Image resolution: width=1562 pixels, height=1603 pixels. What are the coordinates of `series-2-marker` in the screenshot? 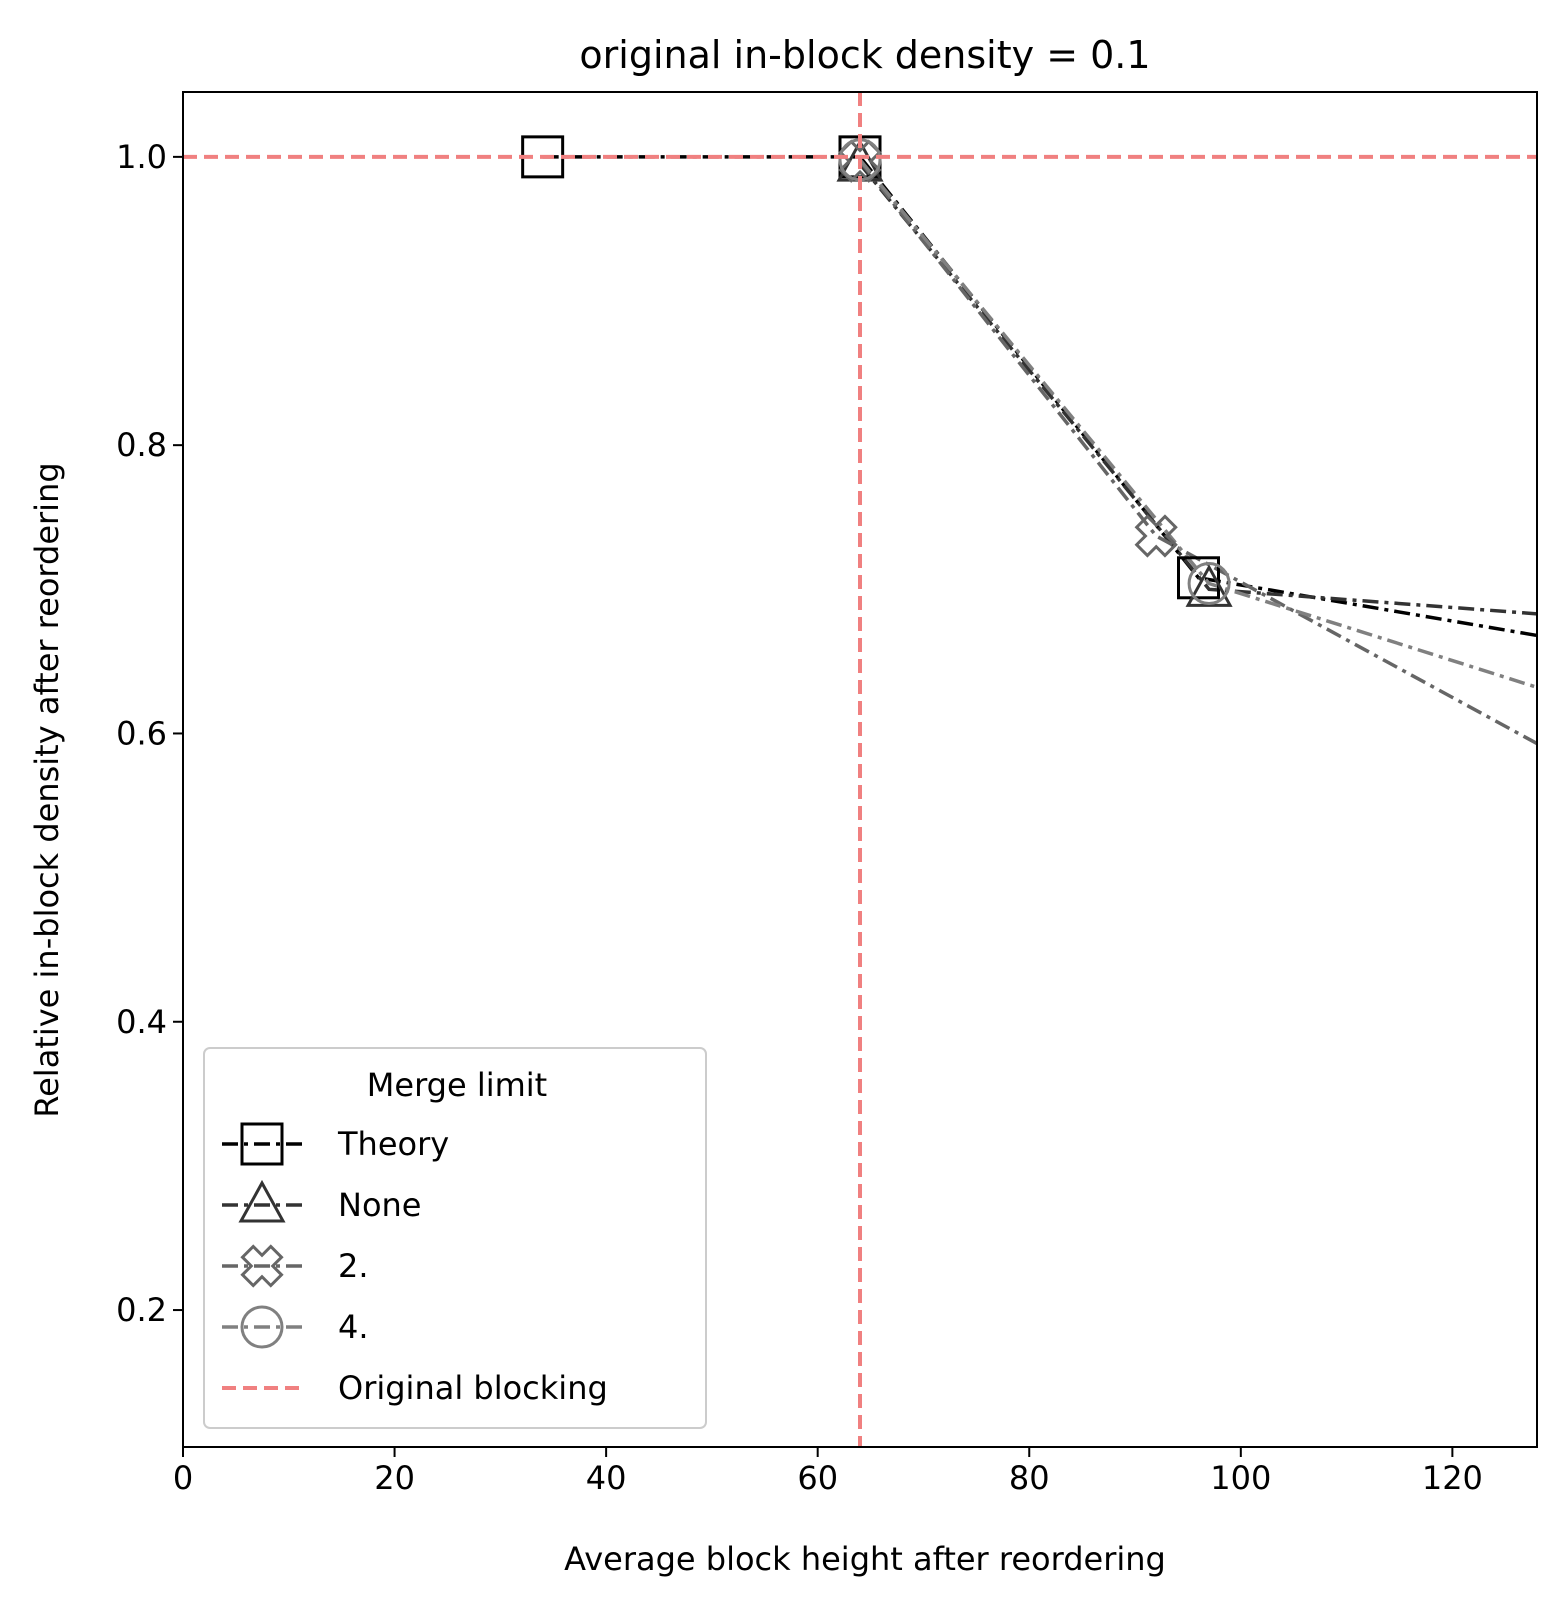 It's located at (1209, 585).